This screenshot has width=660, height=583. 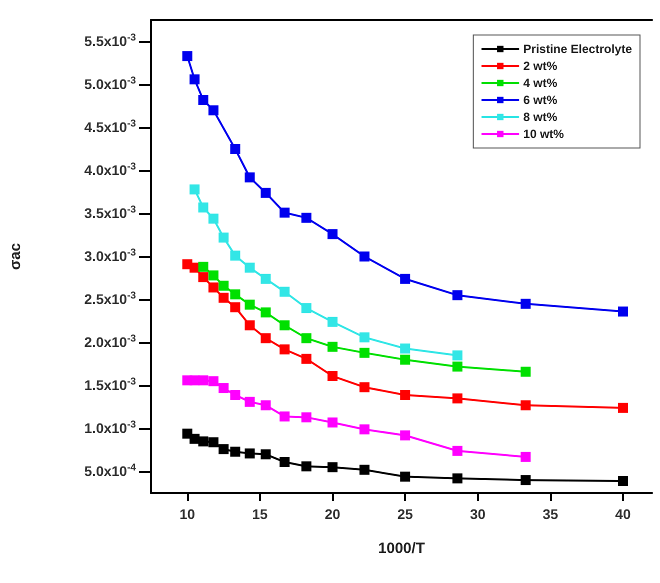 I want to click on y-tick-label: 1.0x10$^{-3}$, so click(x=110, y=427).